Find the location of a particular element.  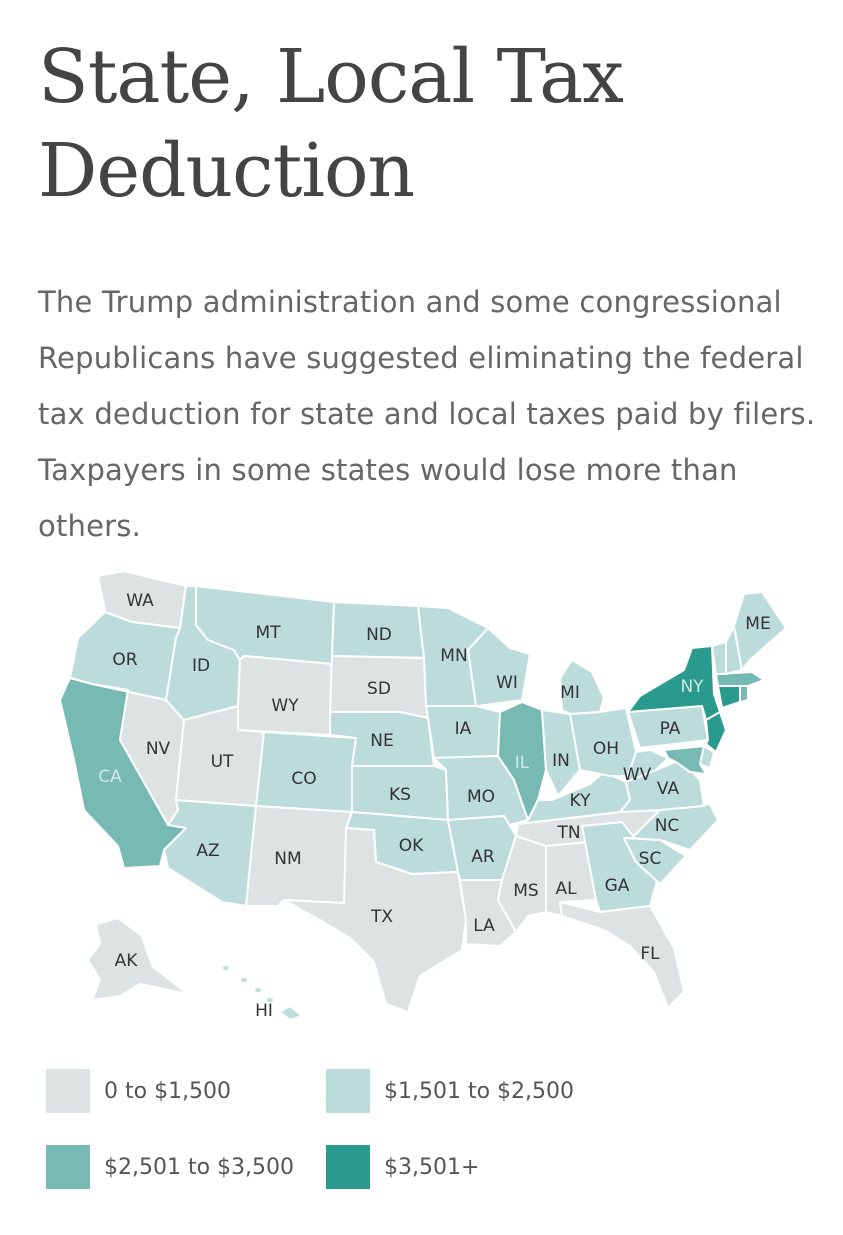

state-label-ne: NE is located at coordinates (381, 741).